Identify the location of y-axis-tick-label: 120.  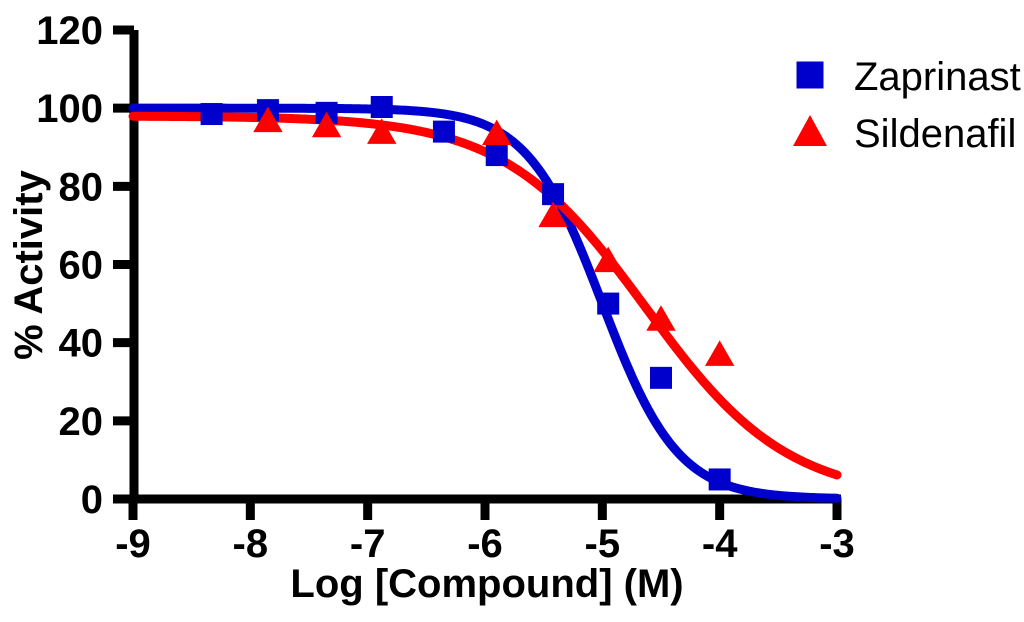
(69, 31).